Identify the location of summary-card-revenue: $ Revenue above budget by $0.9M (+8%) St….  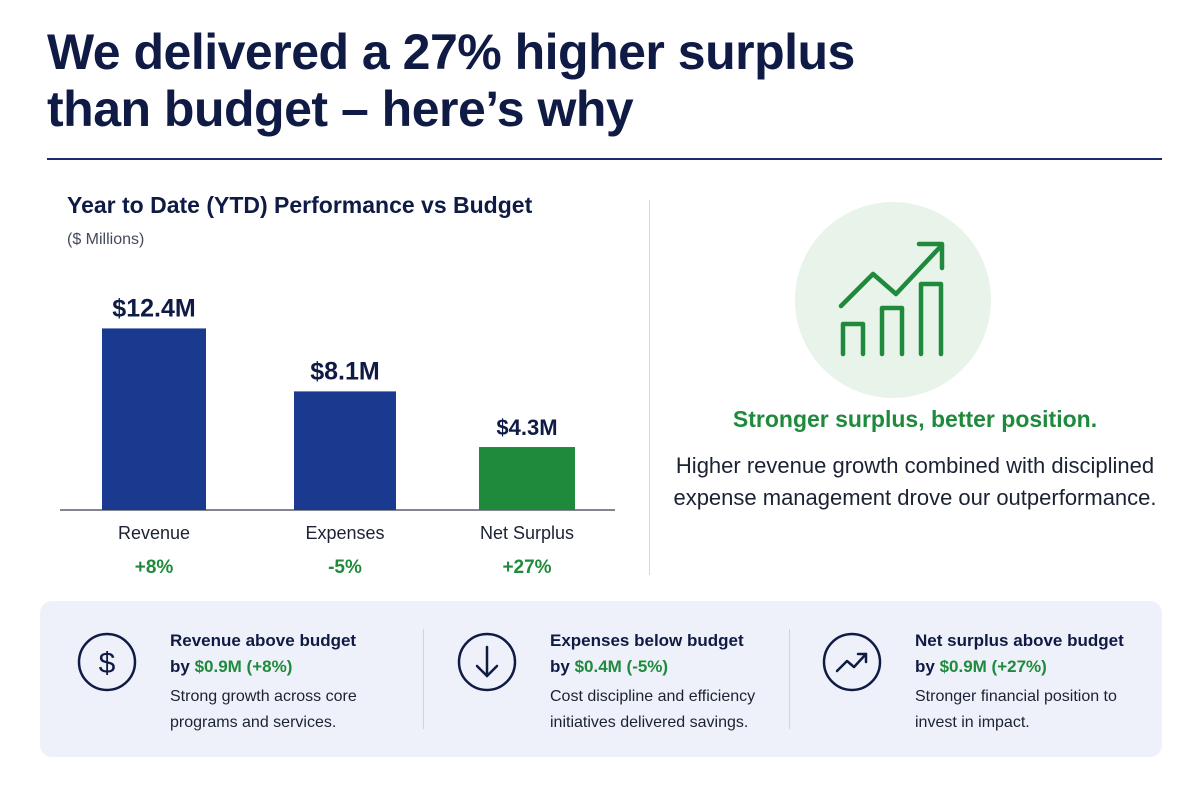
(230, 679).